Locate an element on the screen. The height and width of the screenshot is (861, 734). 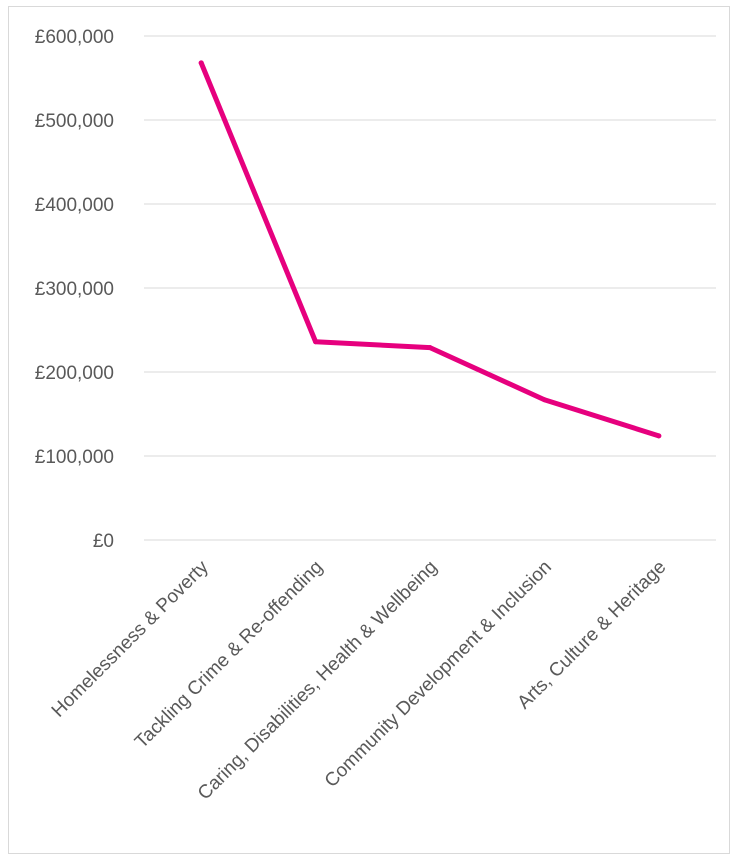
y-tick-label: £0 is located at coordinates (103, 541).